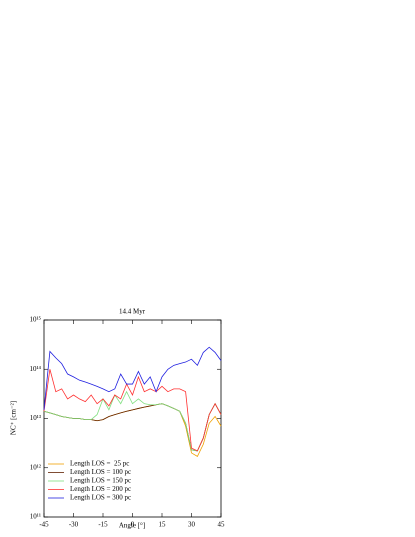 Image resolution: width=415 pixels, height=537 pixels. What do you see at coordinates (14, 418) in the screenshot?
I see `y-axis-label: NC⁺ [cm⁻²]` at bounding box center [14, 418].